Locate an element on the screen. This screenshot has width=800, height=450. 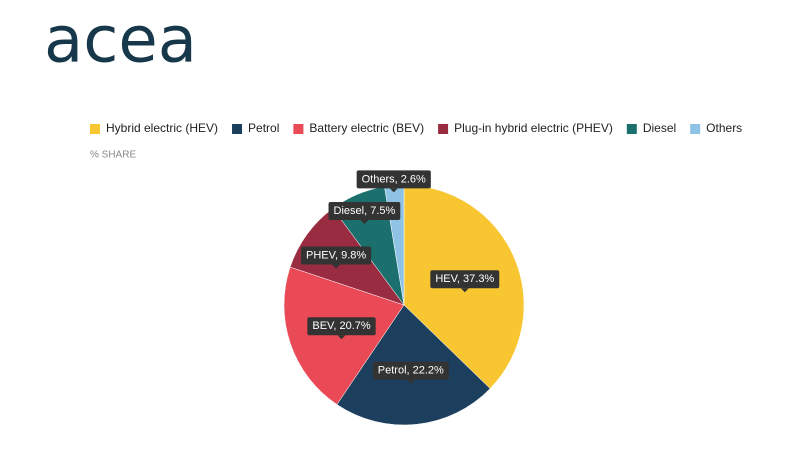
legend-label: Battery electric (BEV) is located at coordinates (366, 128).